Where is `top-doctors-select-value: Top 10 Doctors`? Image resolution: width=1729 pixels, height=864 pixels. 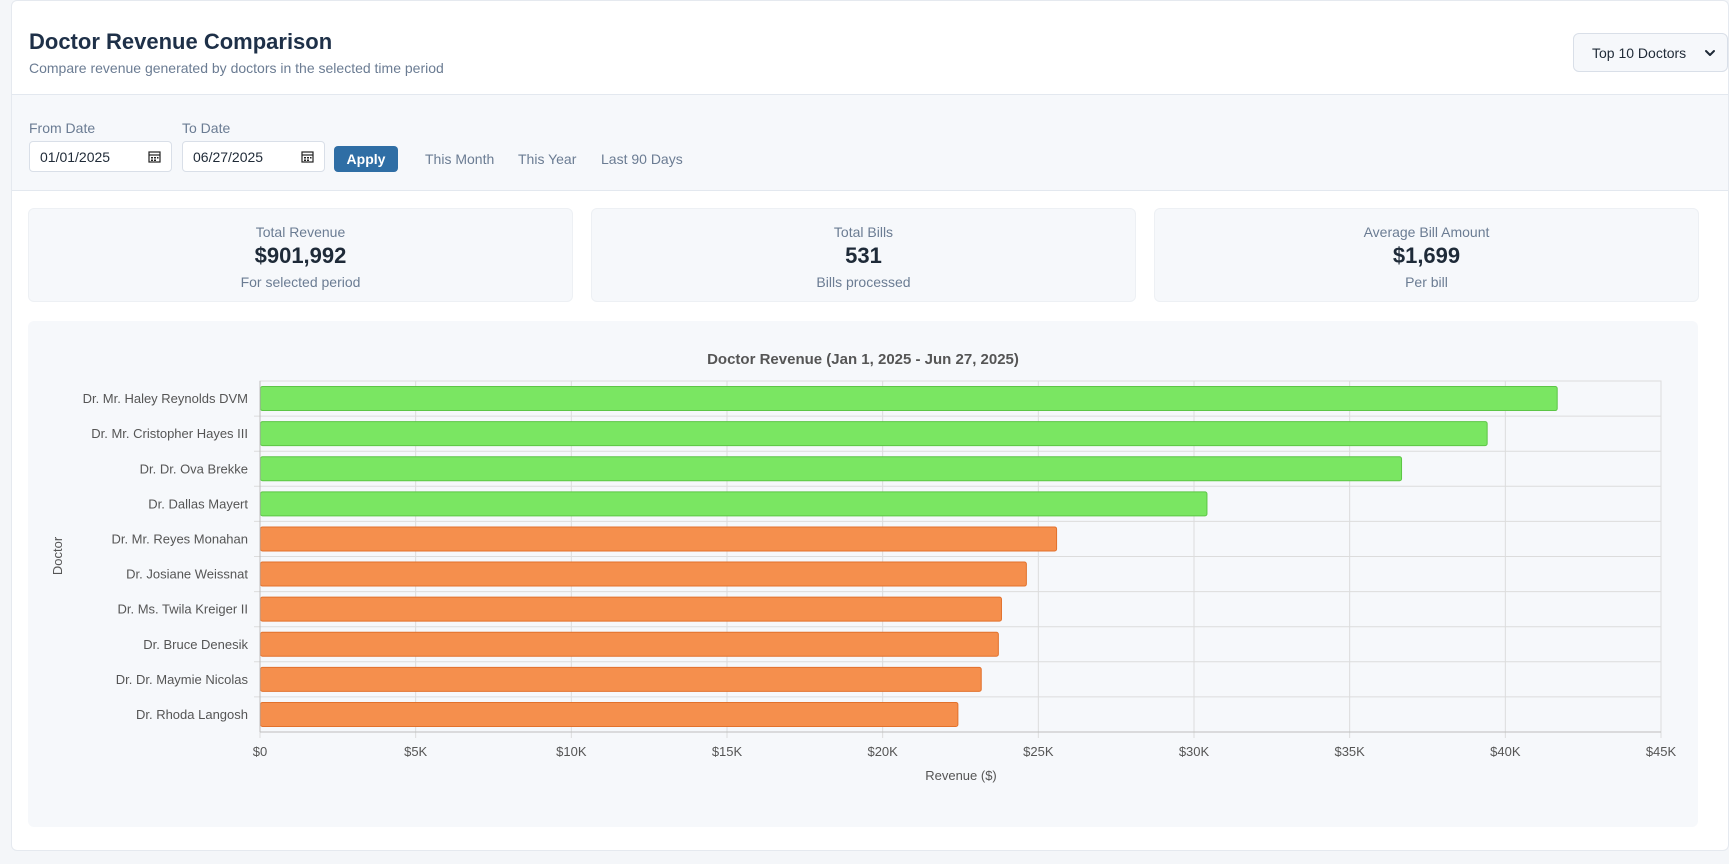
top-doctors-select-value: Top 10 Doctors is located at coordinates (1639, 52).